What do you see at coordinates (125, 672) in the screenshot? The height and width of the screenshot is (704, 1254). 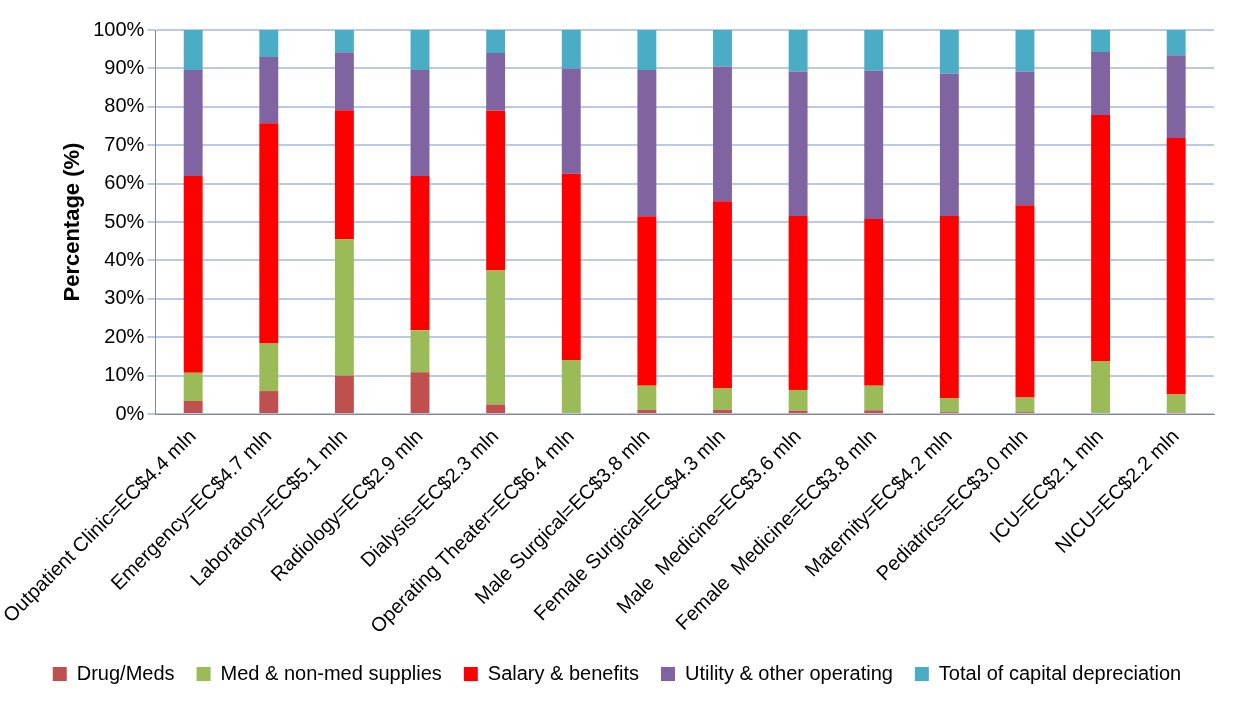 I see `legend-label: Drug/Meds` at bounding box center [125, 672].